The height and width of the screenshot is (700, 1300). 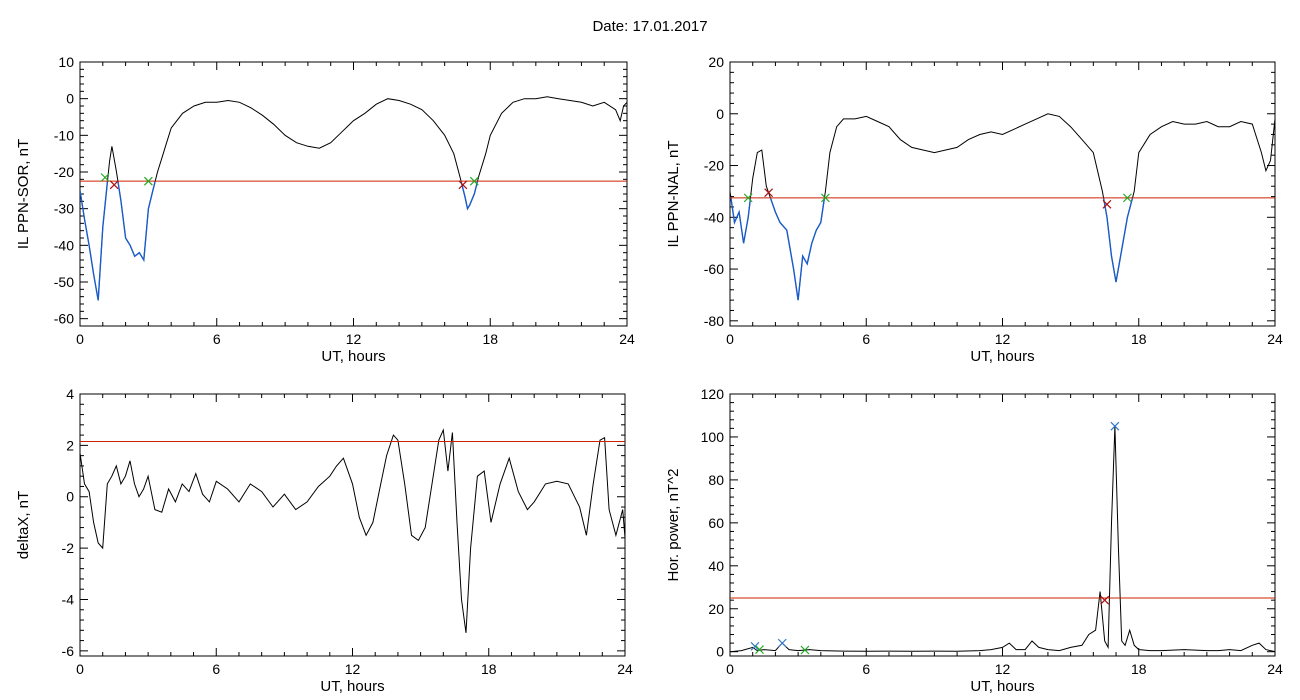 I want to click on y-tick-label: 10, so click(x=66, y=62).